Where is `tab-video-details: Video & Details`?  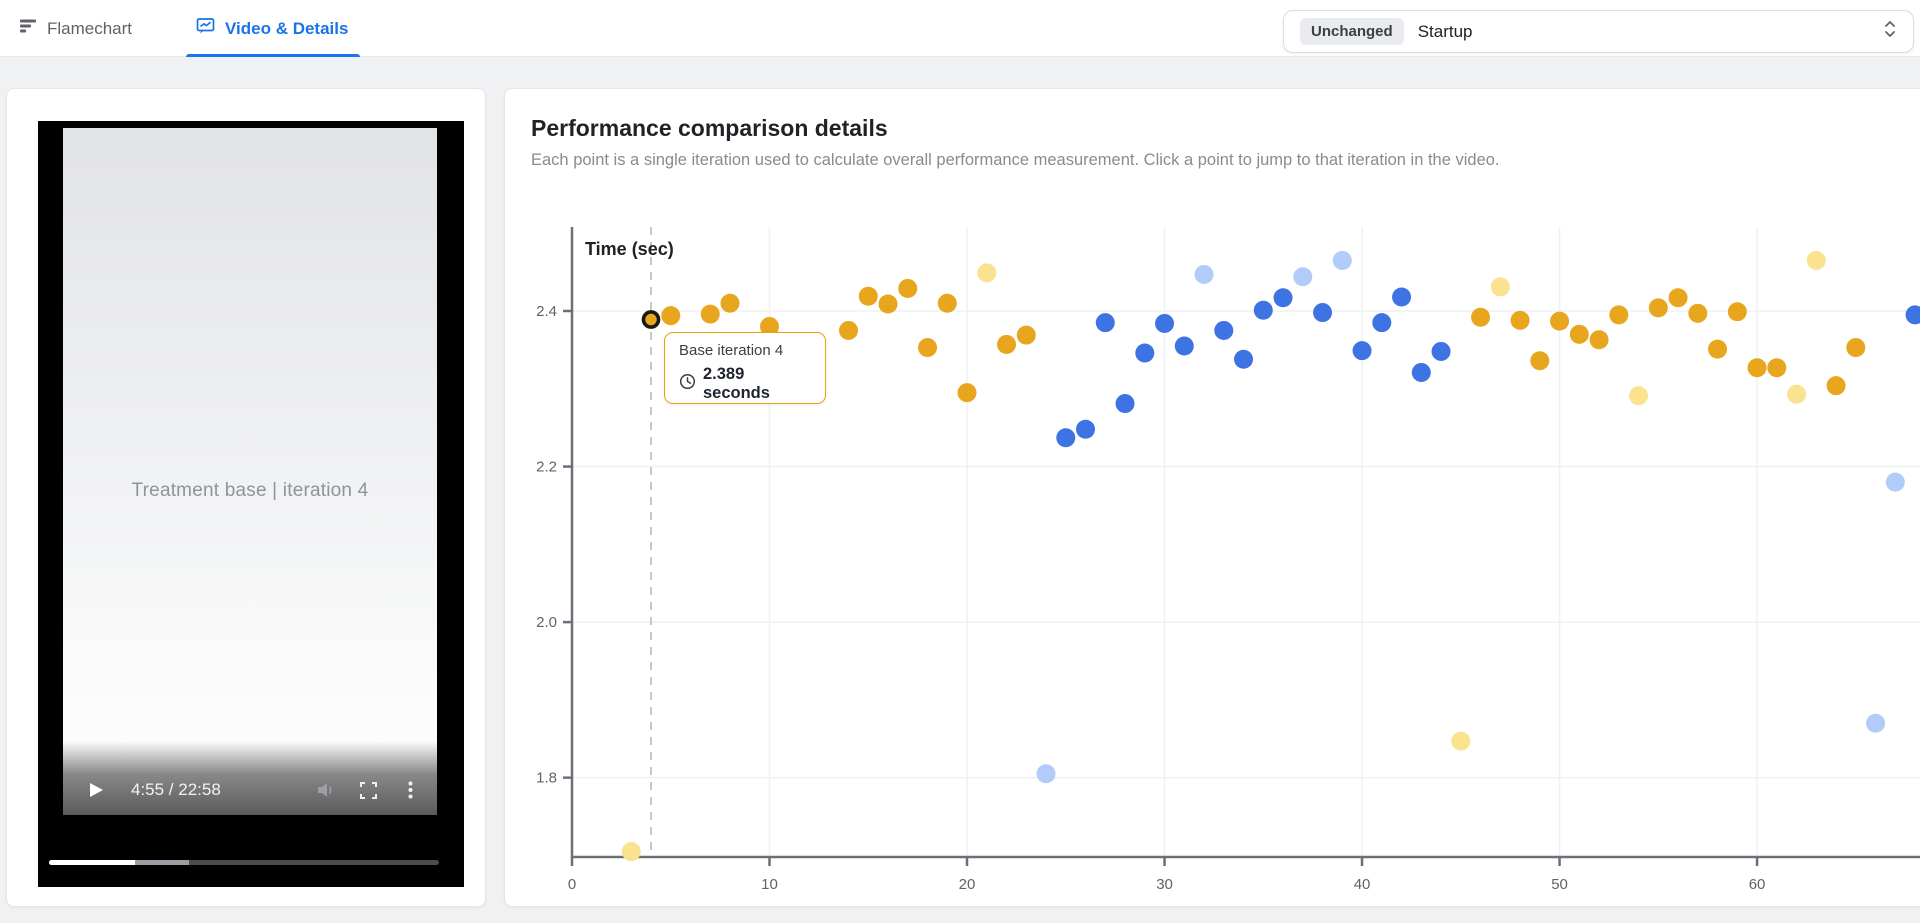 tab-video-details: Video & Details is located at coordinates (273, 28).